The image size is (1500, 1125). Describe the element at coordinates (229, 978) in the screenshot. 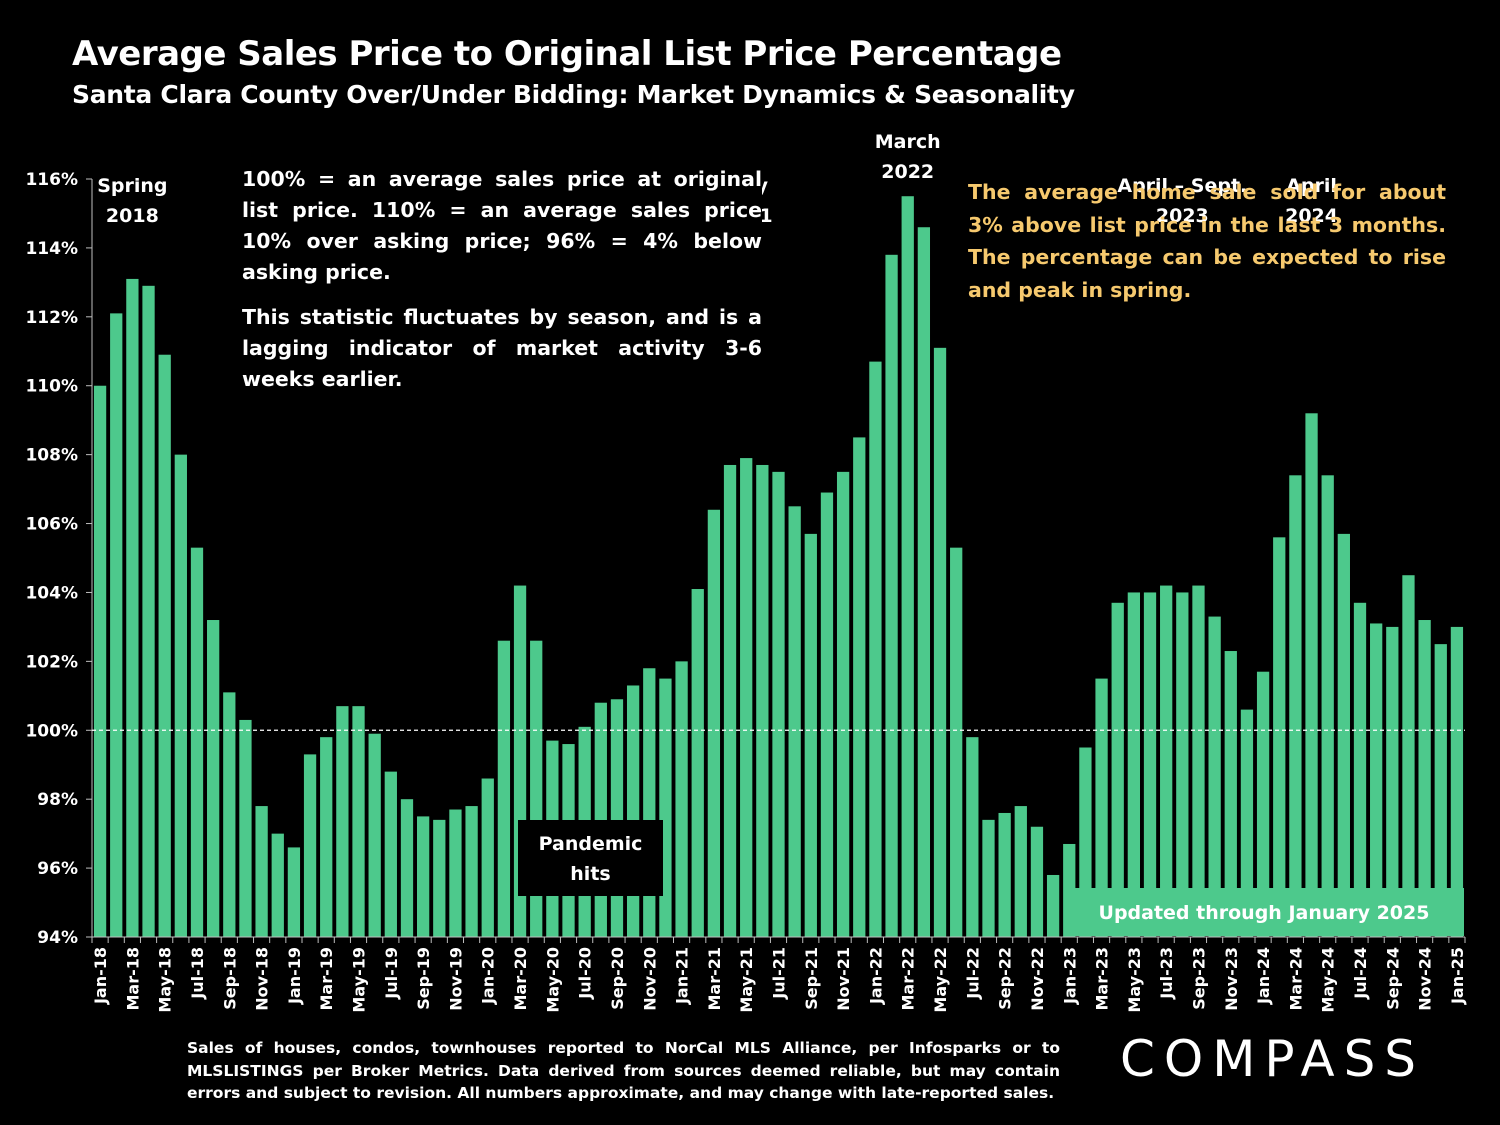

I see `x-tick-label: Sep-18` at that location.